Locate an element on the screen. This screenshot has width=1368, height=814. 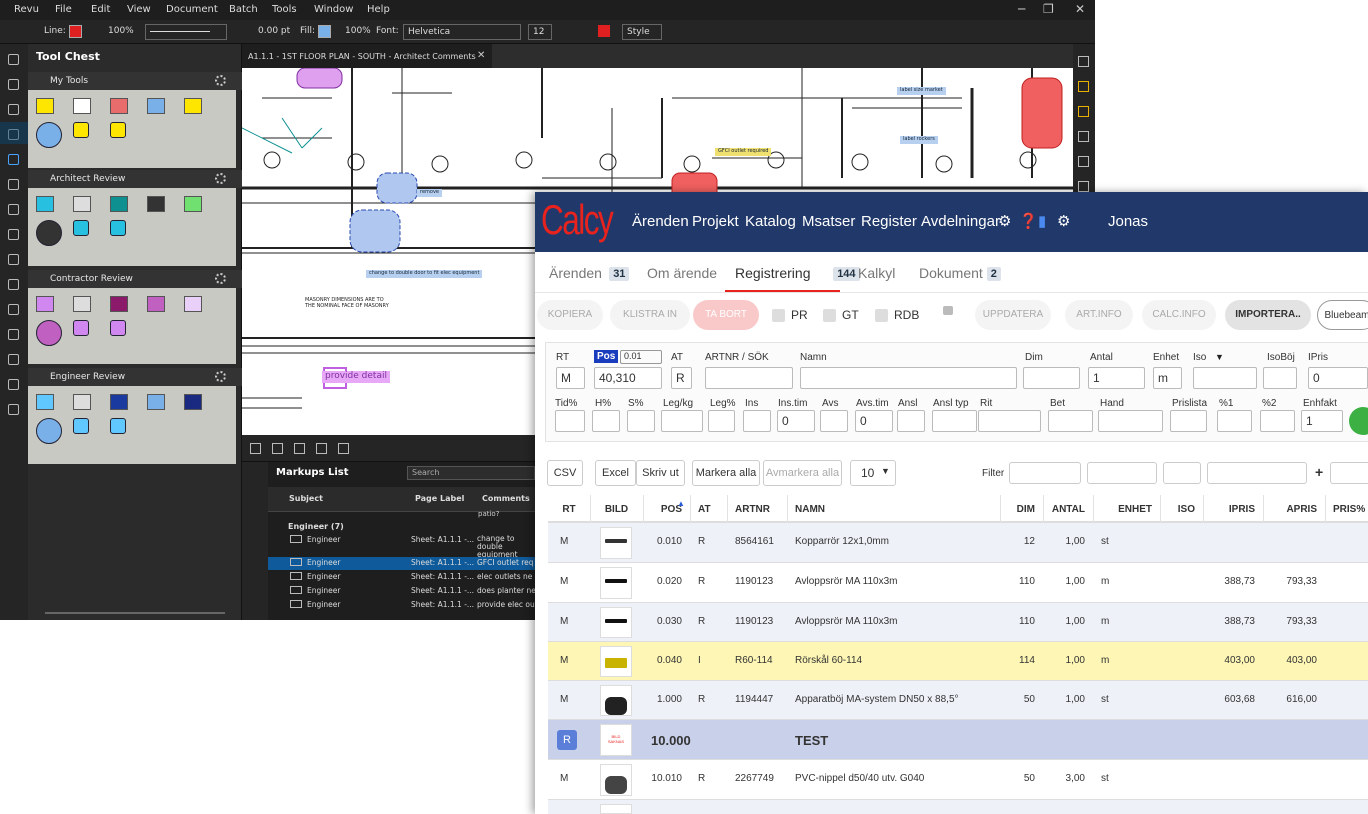
tab: Kalkyl is located at coordinates (876, 273).